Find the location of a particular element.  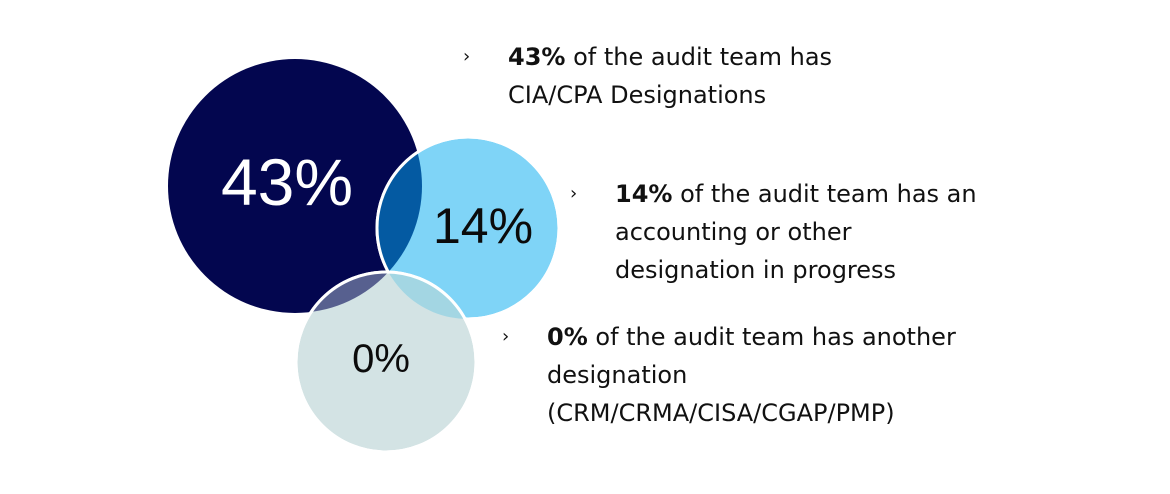

stat-percent: 43% is located at coordinates (537, 57).